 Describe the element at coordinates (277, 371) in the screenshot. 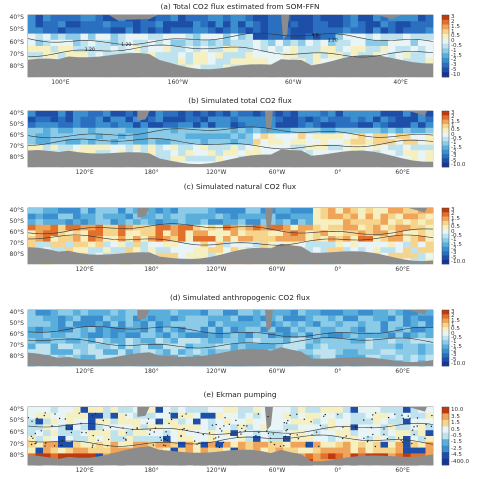

I see `longitude-label: 60°W` at that location.